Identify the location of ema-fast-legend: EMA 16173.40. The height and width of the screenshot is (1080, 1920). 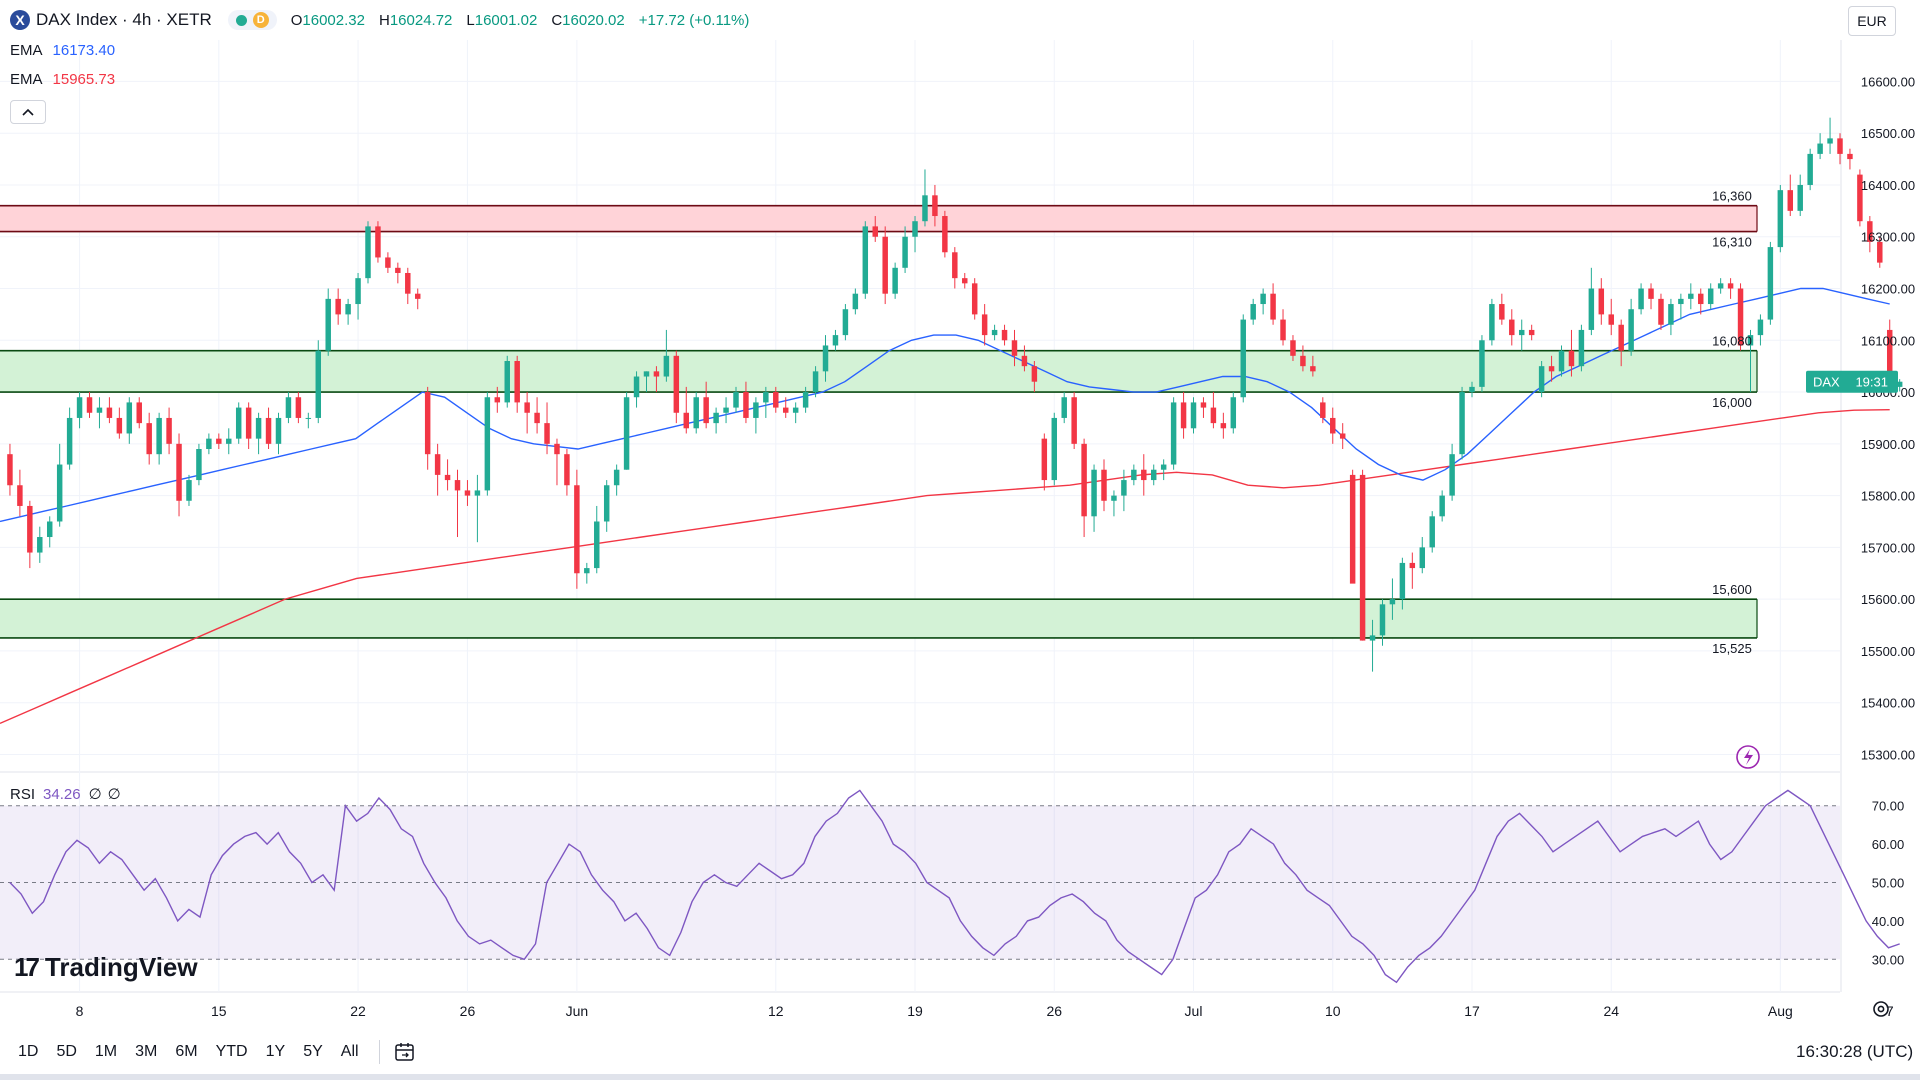
(62, 50).